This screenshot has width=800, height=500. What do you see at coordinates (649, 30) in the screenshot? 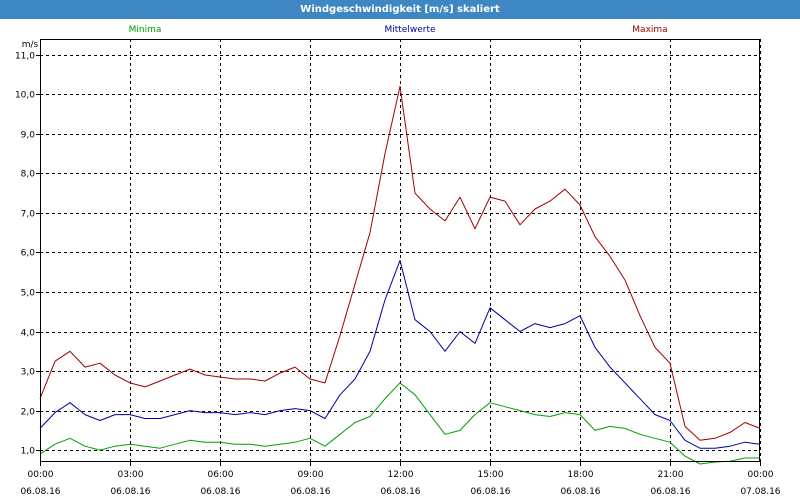
I see `legend-entry-maxima: Maxima` at bounding box center [649, 30].